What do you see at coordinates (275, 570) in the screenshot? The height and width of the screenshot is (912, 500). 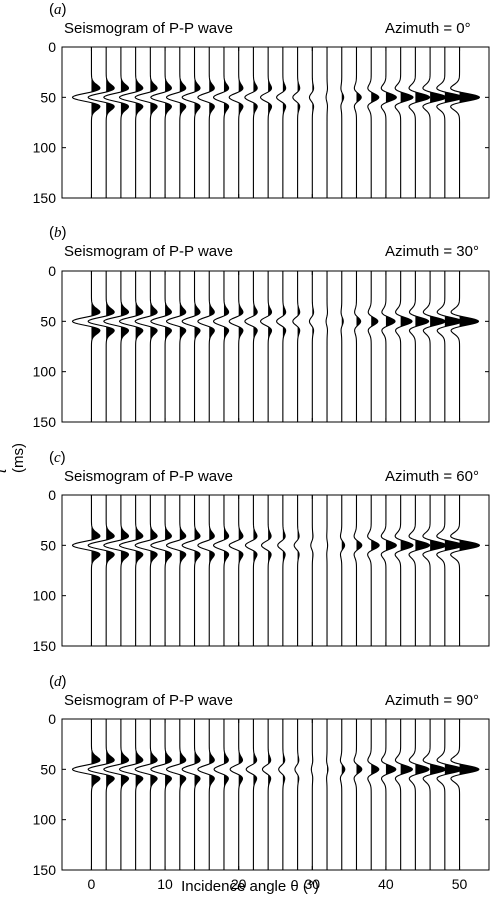 I see `panel-c-frame` at bounding box center [275, 570].